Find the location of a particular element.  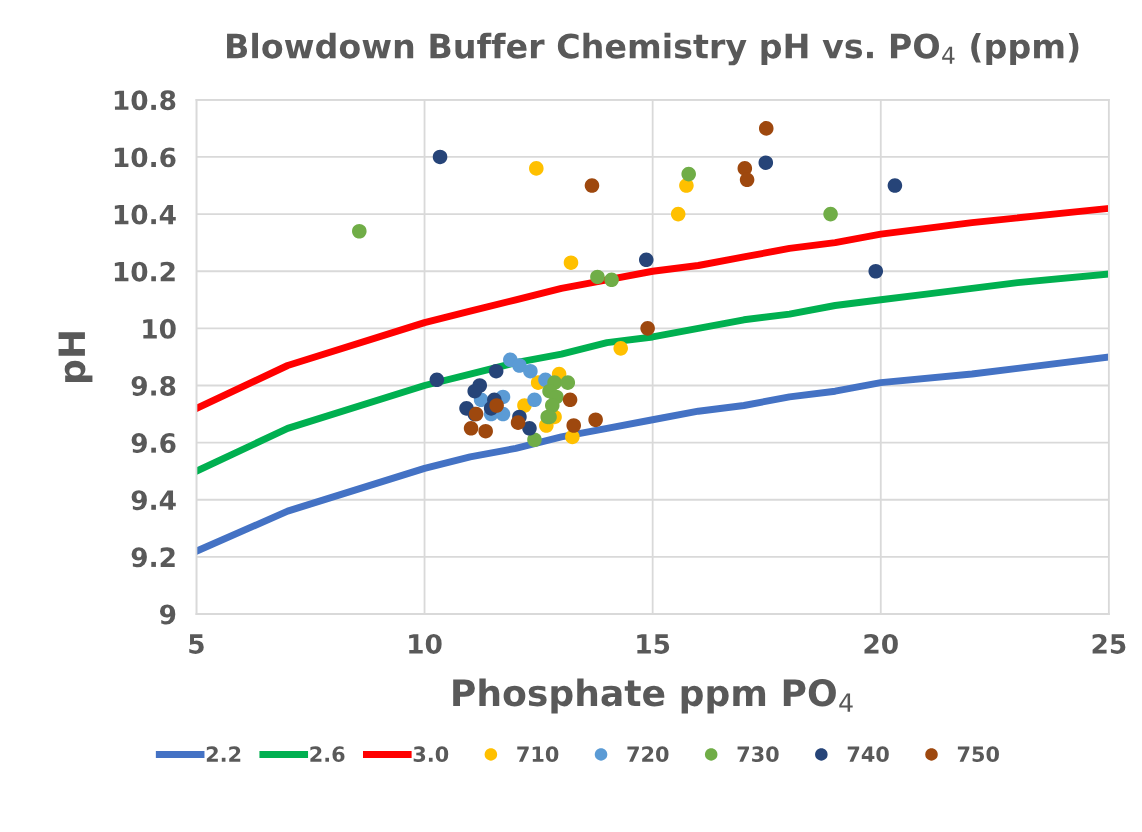

y-tick-label: 10 is located at coordinates (159, 328).